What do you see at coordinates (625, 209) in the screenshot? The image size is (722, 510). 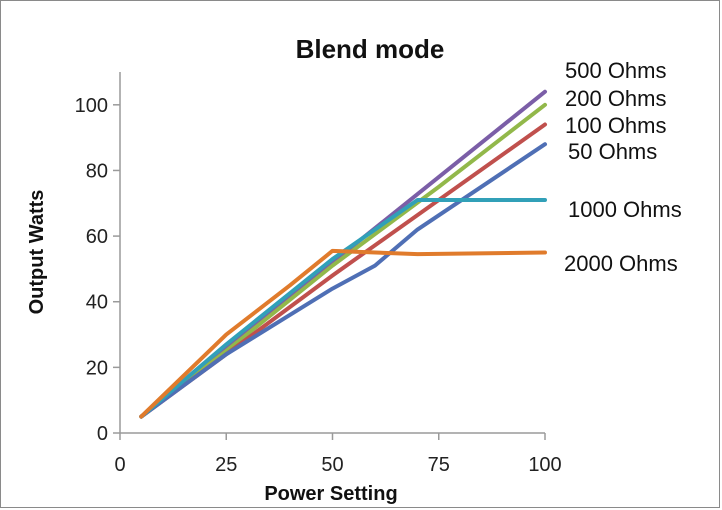 I see `series-label-1000-ohms: 1000 Ohms` at bounding box center [625, 209].